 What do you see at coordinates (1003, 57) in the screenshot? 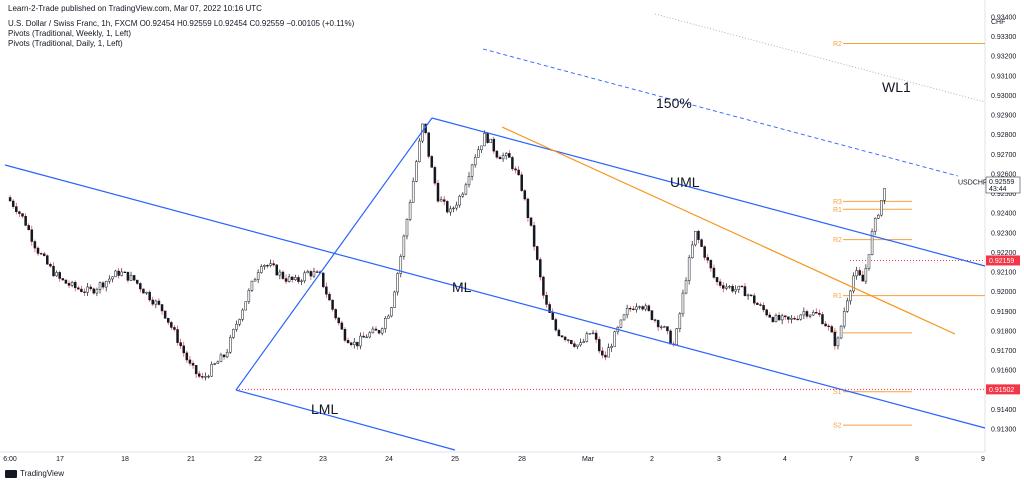
I see `y-tick-label: 0.93200` at bounding box center [1003, 57].